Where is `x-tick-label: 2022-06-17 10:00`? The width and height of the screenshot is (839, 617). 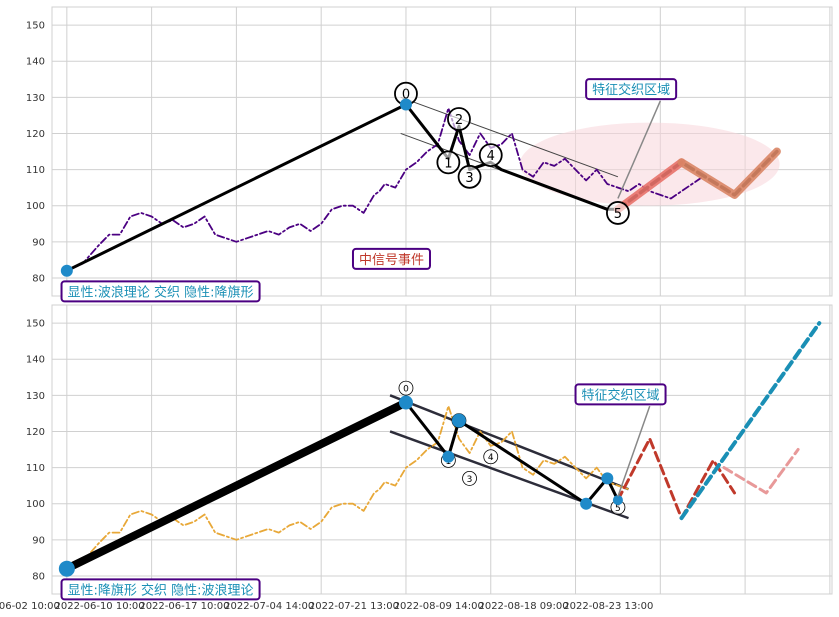
x-tick-label: 2022-06-17 10:00 is located at coordinates (184, 606).